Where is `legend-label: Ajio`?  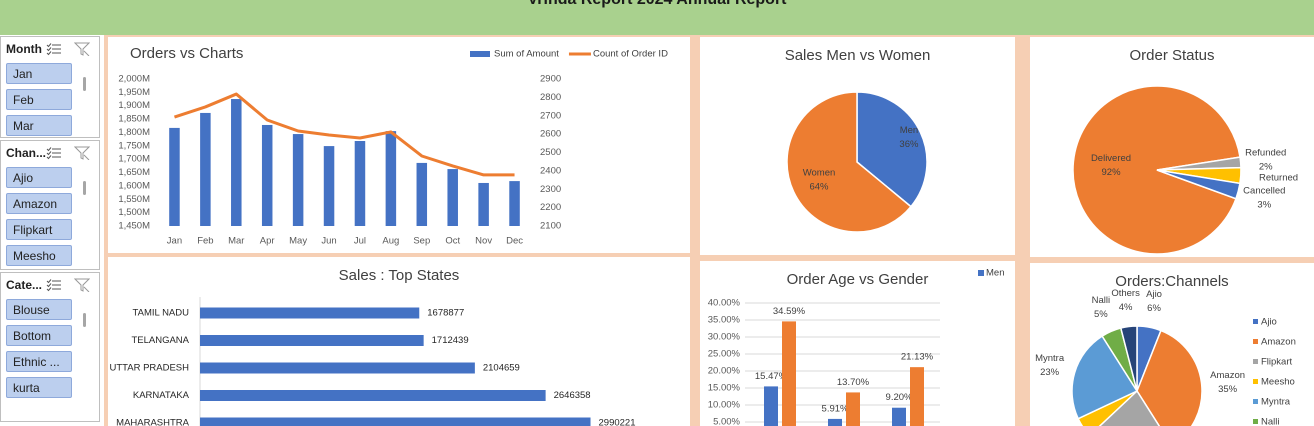 legend-label: Ajio is located at coordinates (1269, 322).